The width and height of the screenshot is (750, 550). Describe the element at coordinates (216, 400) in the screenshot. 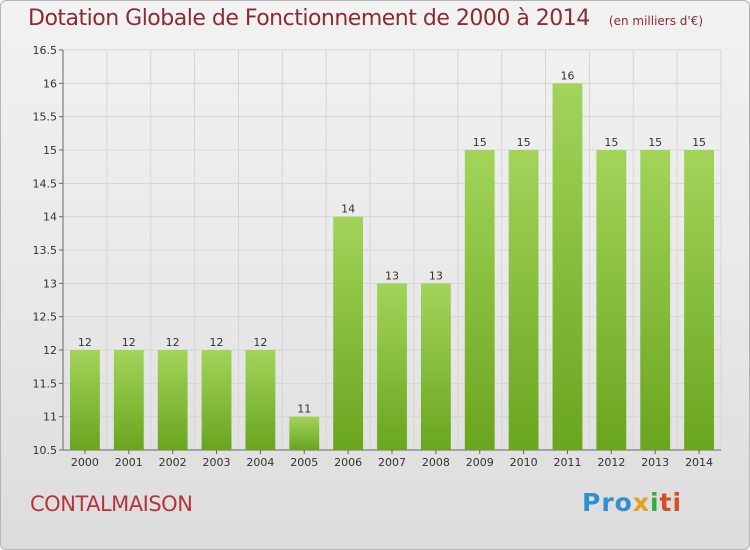

I see `bar-2003` at that location.